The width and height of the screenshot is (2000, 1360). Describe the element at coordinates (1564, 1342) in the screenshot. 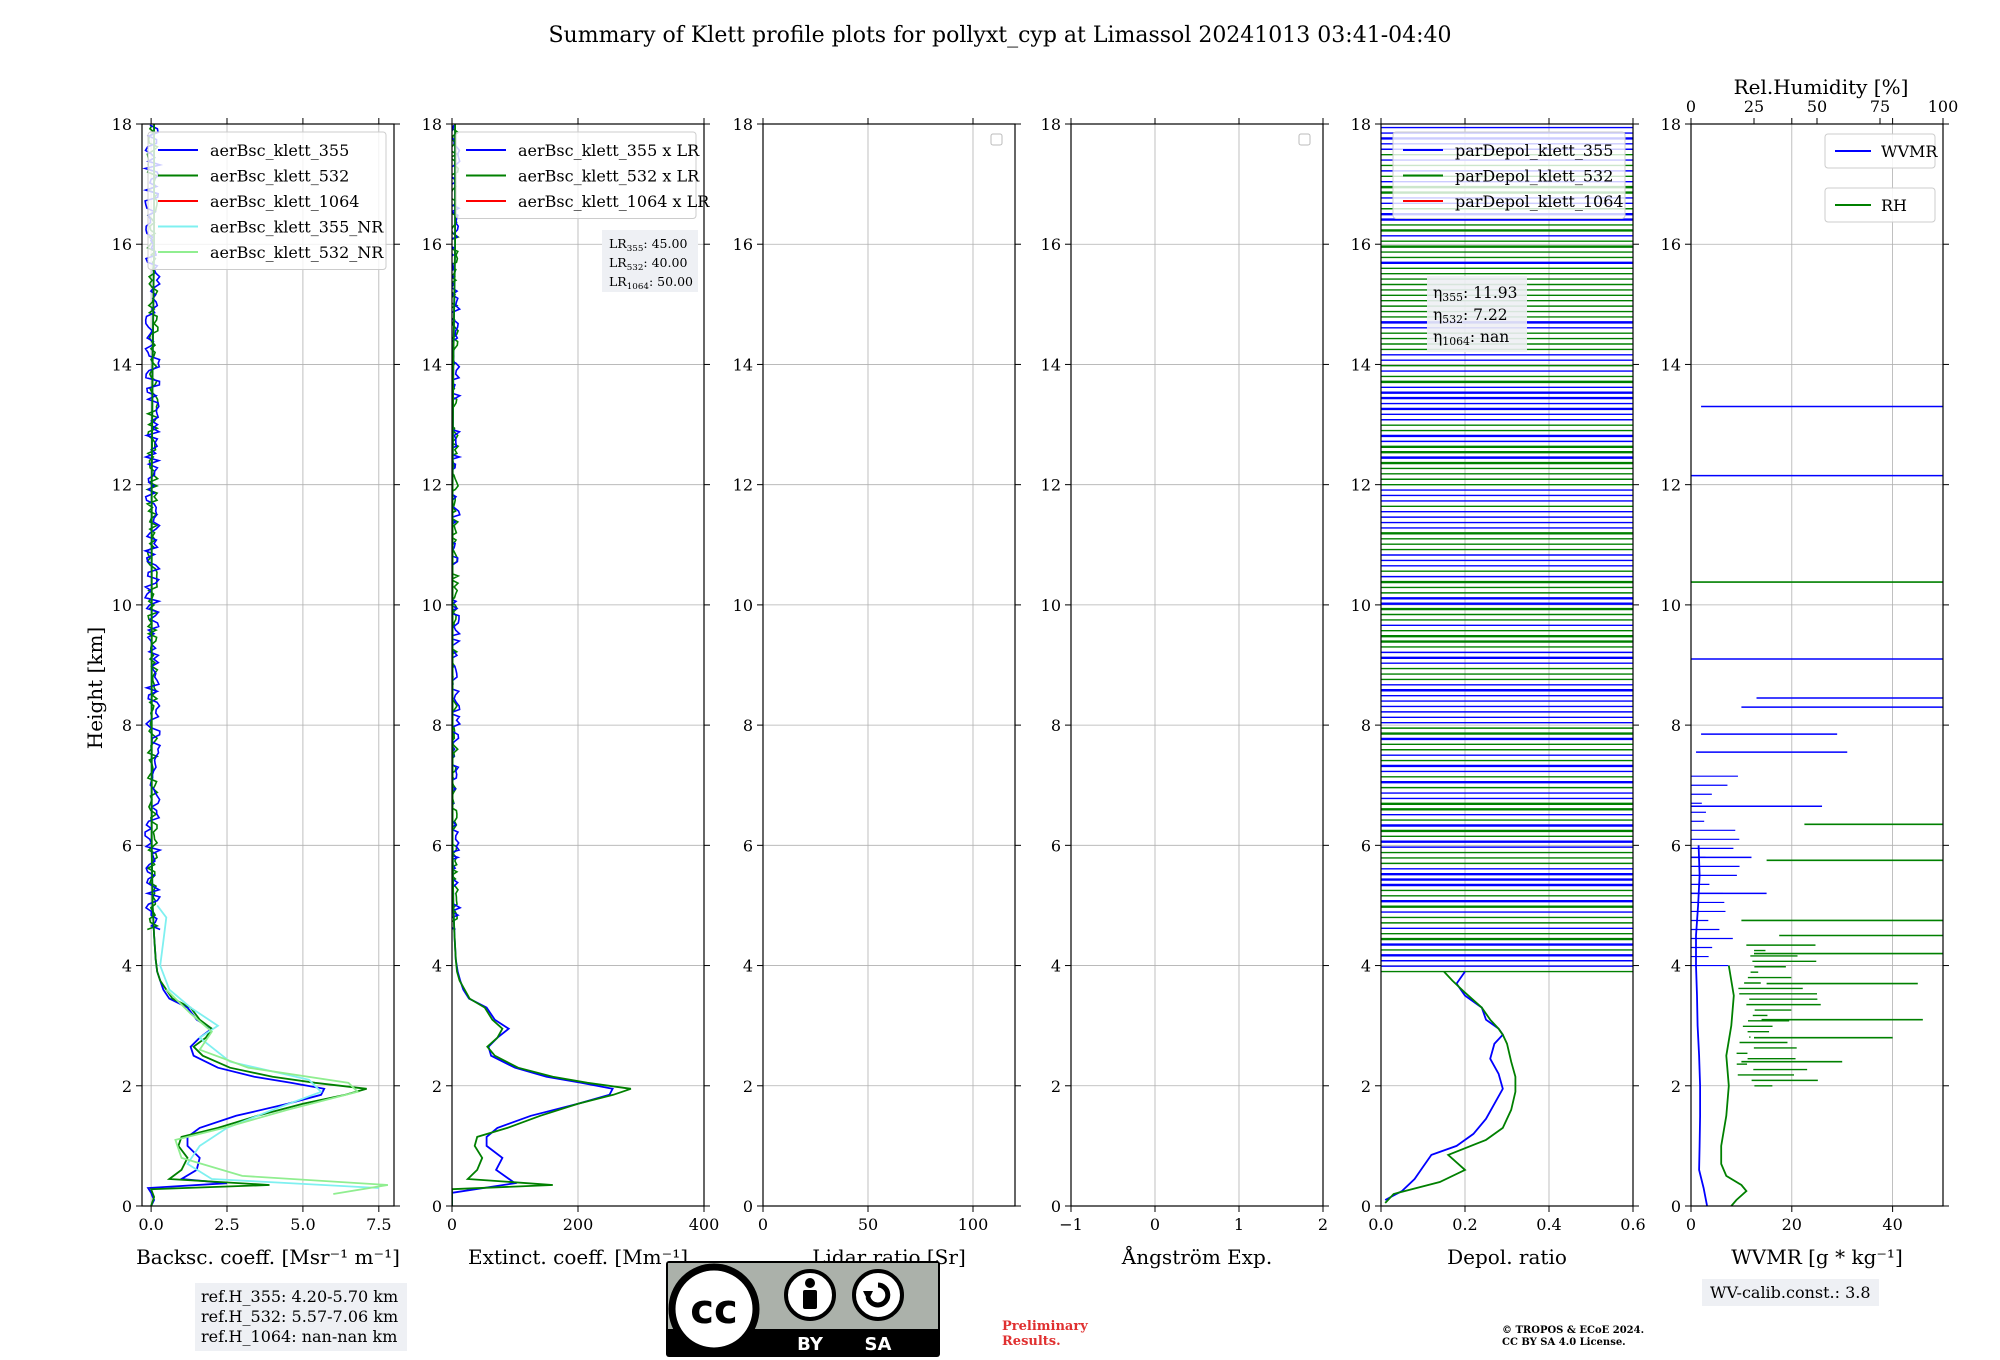

I see `copyright-line-2: CC BY SA 4.0 License.` at that location.